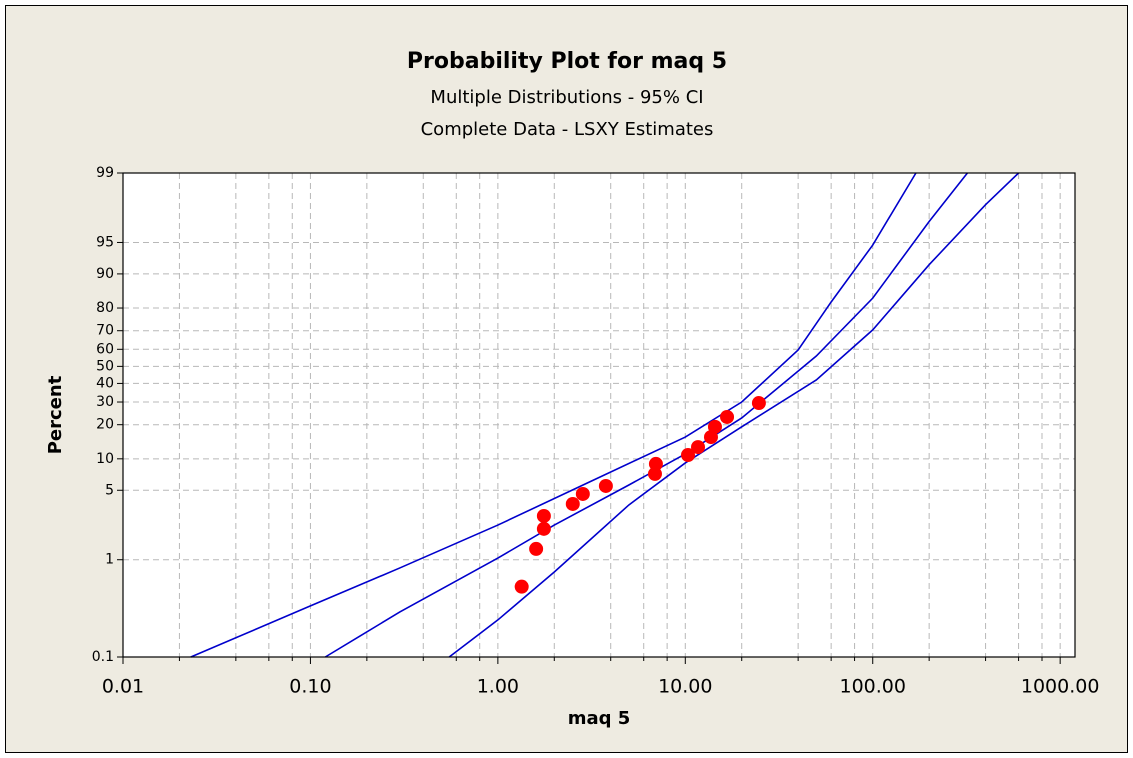 The height and width of the screenshot is (758, 1133). I want to click on x-tick-label: 1.00, so click(498, 687).